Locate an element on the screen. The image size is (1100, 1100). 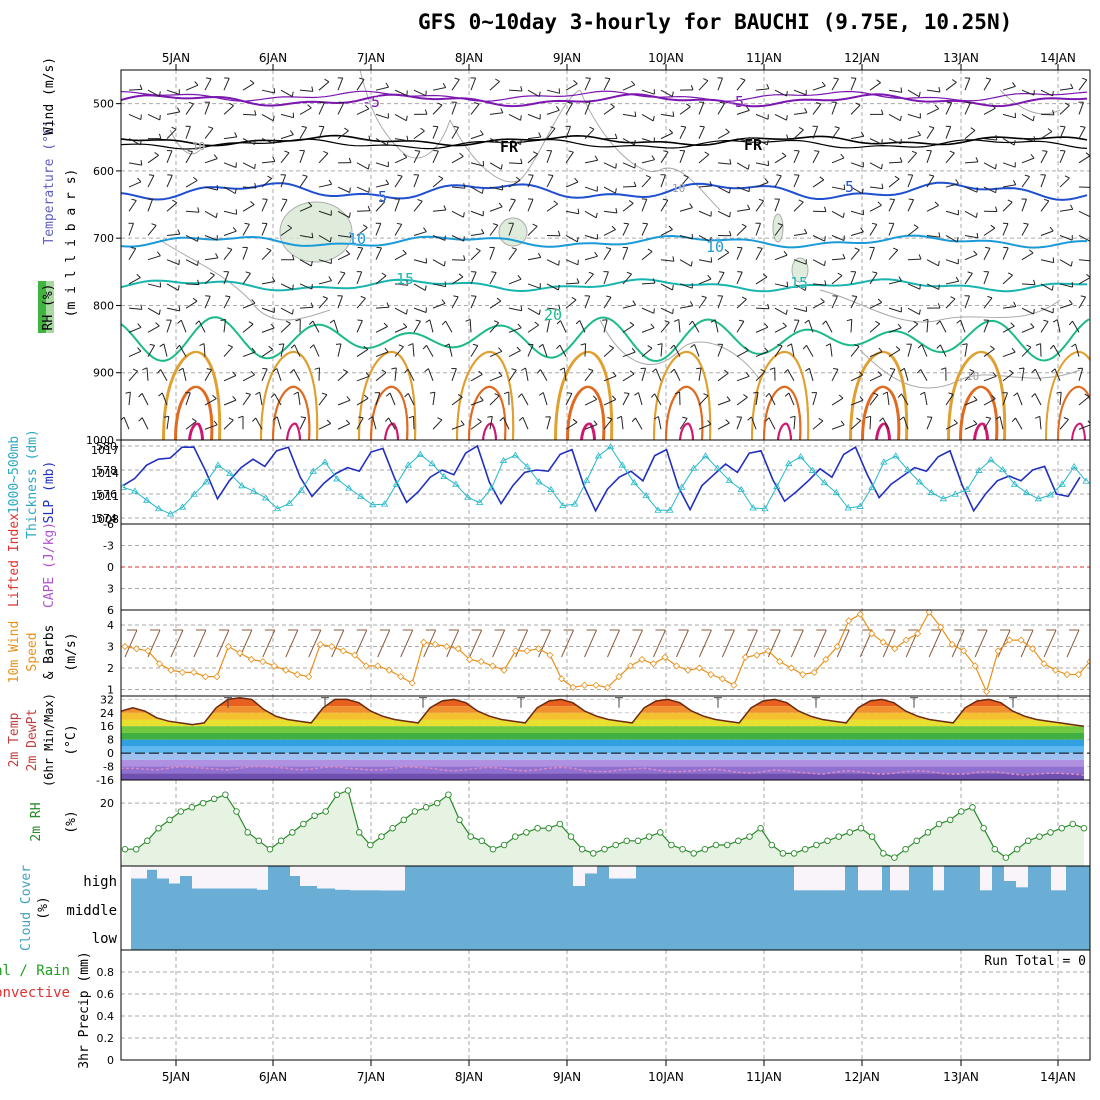
rh-contour is located at coordinates (245, 280).